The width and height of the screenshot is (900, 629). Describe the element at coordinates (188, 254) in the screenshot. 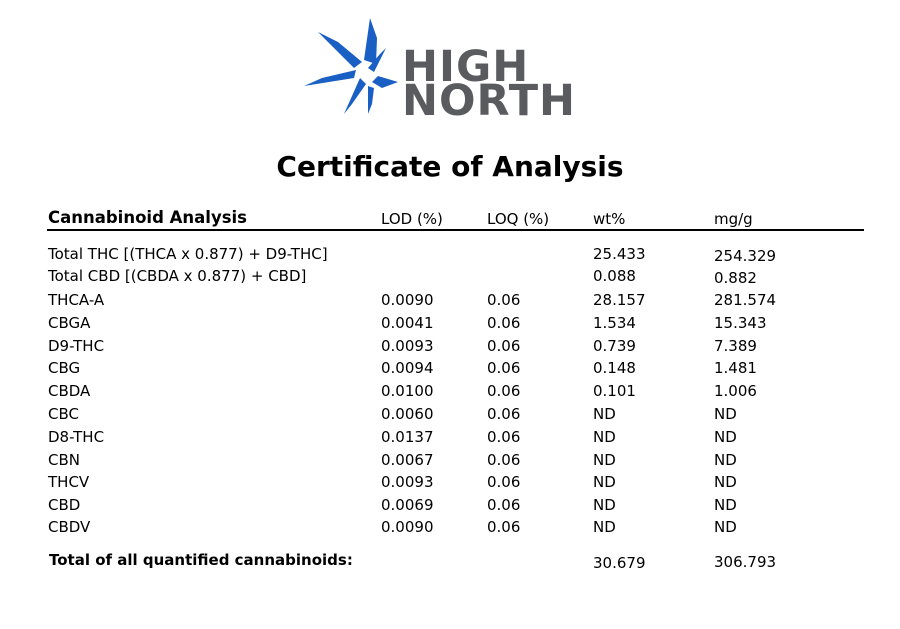

I see `row-name: Total THC [(THCA x 0.877) + D9-THC]` at that location.